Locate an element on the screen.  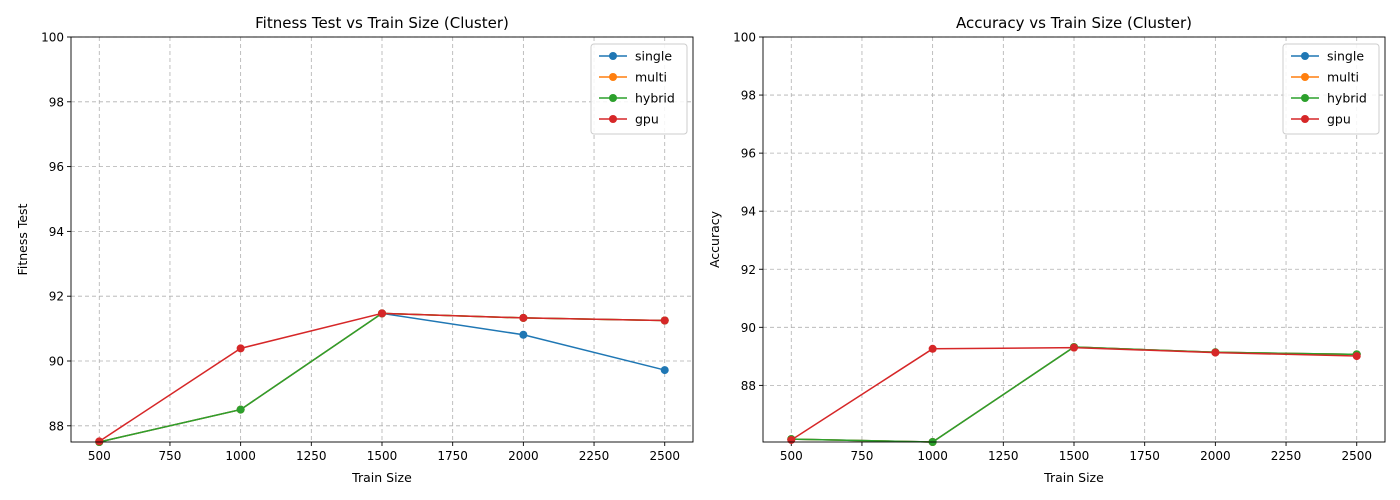
chart-title: Accuracy vs Train Size (Cluster) is located at coordinates (1074, 23).